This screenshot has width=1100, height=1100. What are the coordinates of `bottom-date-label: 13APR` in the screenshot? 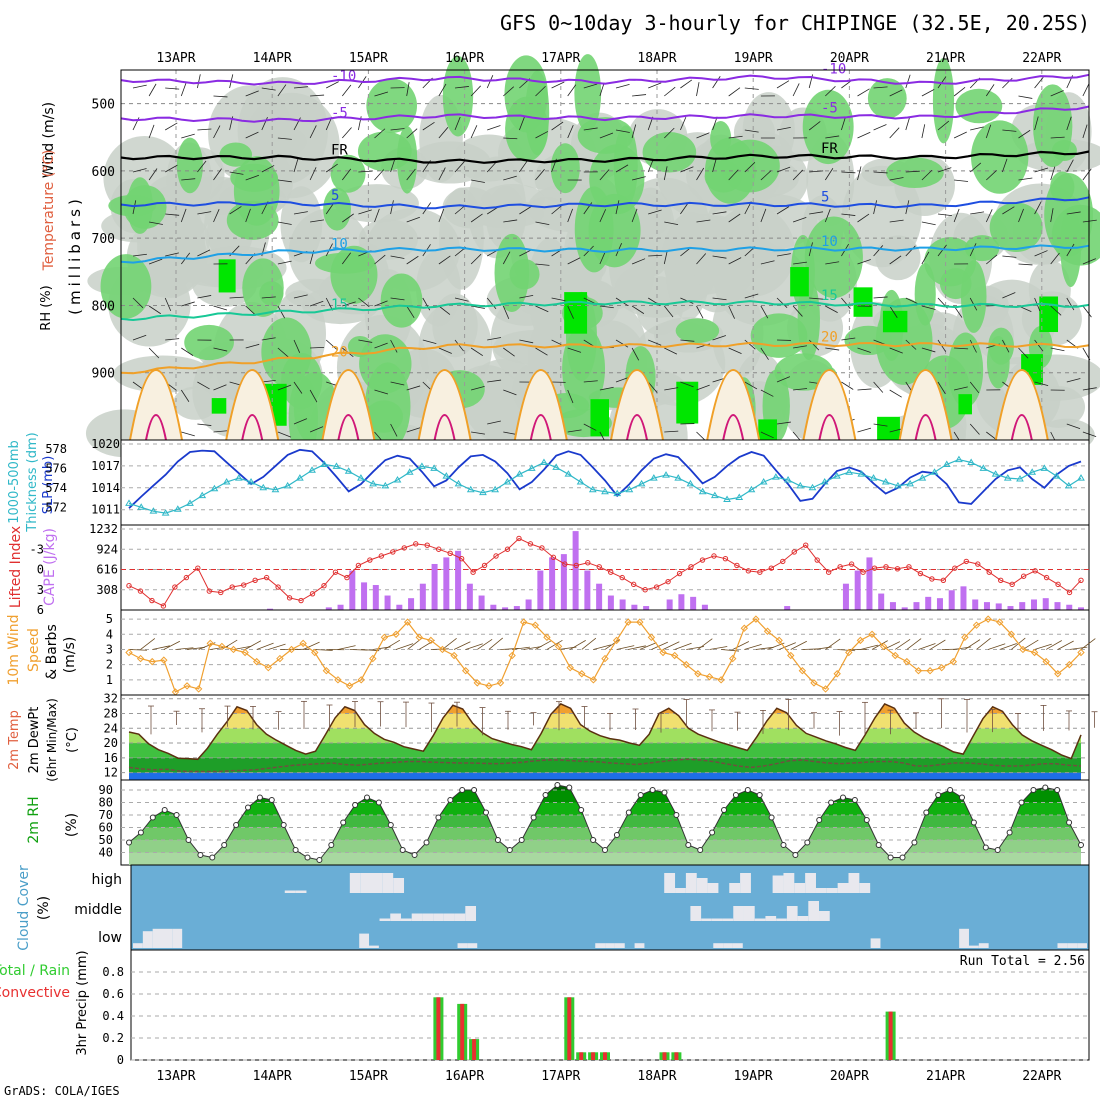 It's located at (175, 1076).